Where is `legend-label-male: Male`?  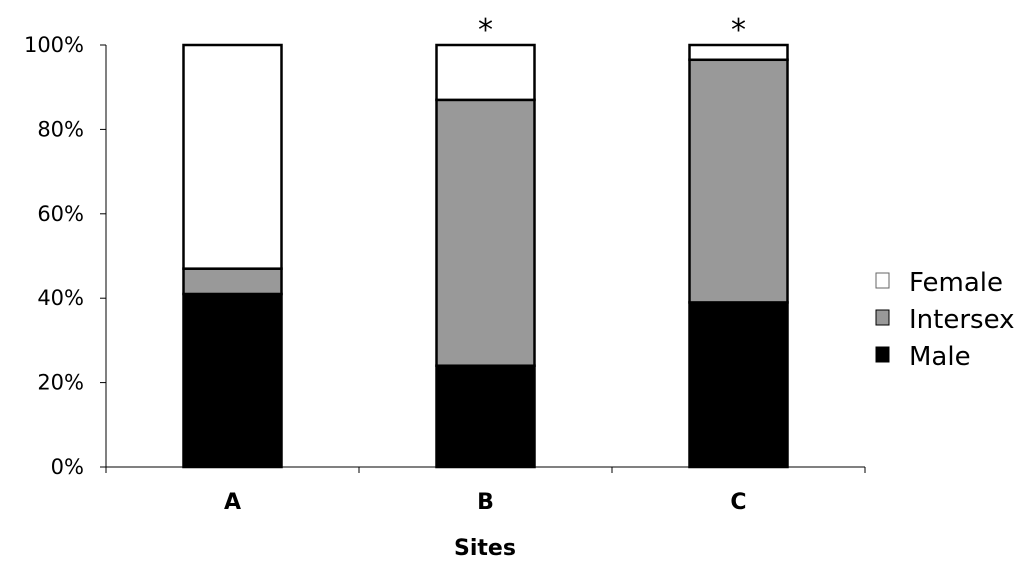
legend-label-male: Male is located at coordinates (940, 357).